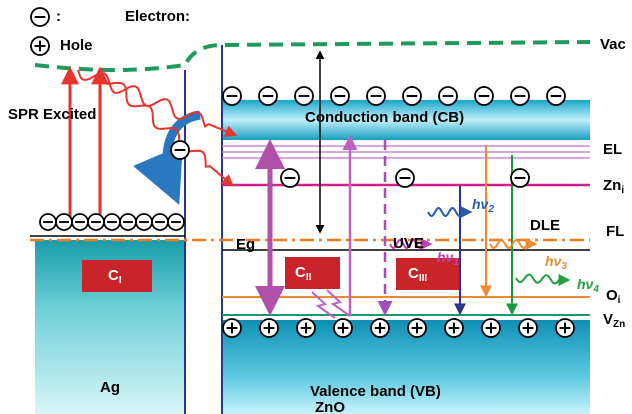 The image size is (632, 414). I want to click on level-label: Vac, so click(613, 44).